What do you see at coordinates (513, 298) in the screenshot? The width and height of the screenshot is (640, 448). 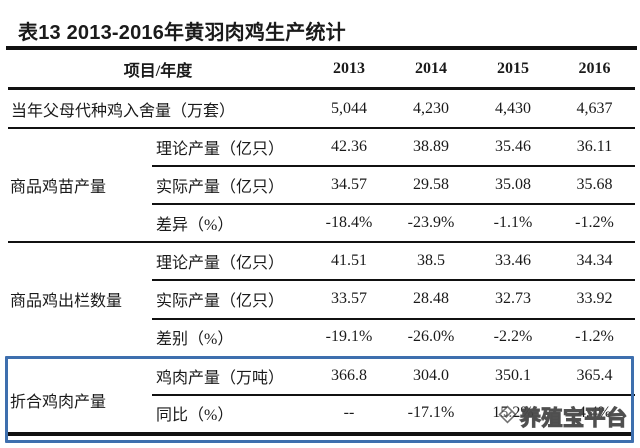 I see `cell-value: 32.73` at bounding box center [513, 298].